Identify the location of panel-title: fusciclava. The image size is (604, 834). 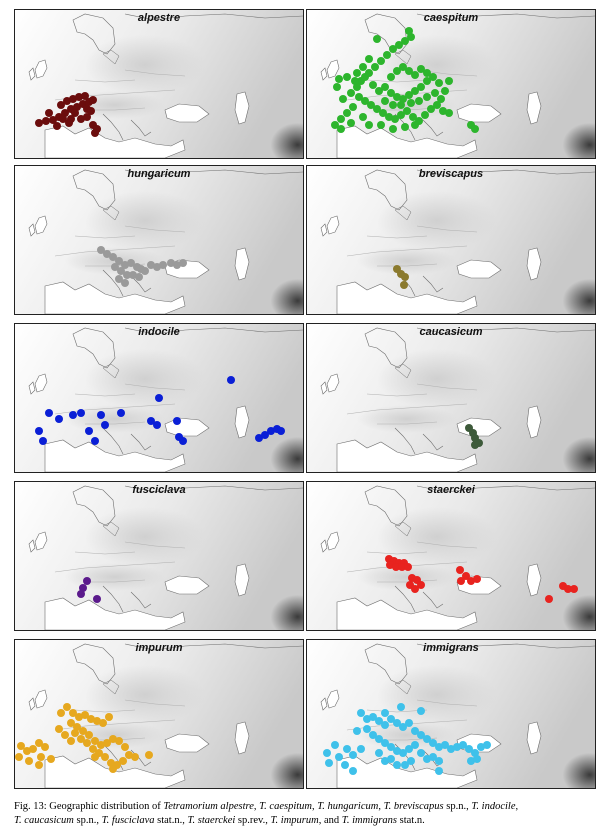
(159, 490).